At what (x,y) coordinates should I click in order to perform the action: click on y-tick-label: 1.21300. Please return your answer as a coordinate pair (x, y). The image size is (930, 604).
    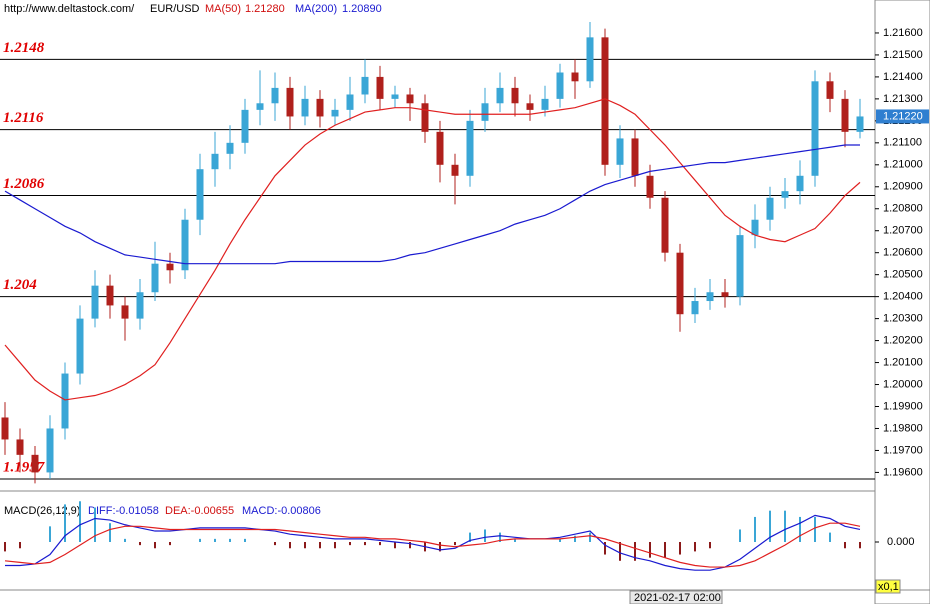
    Looking at the image, I should click on (903, 99).